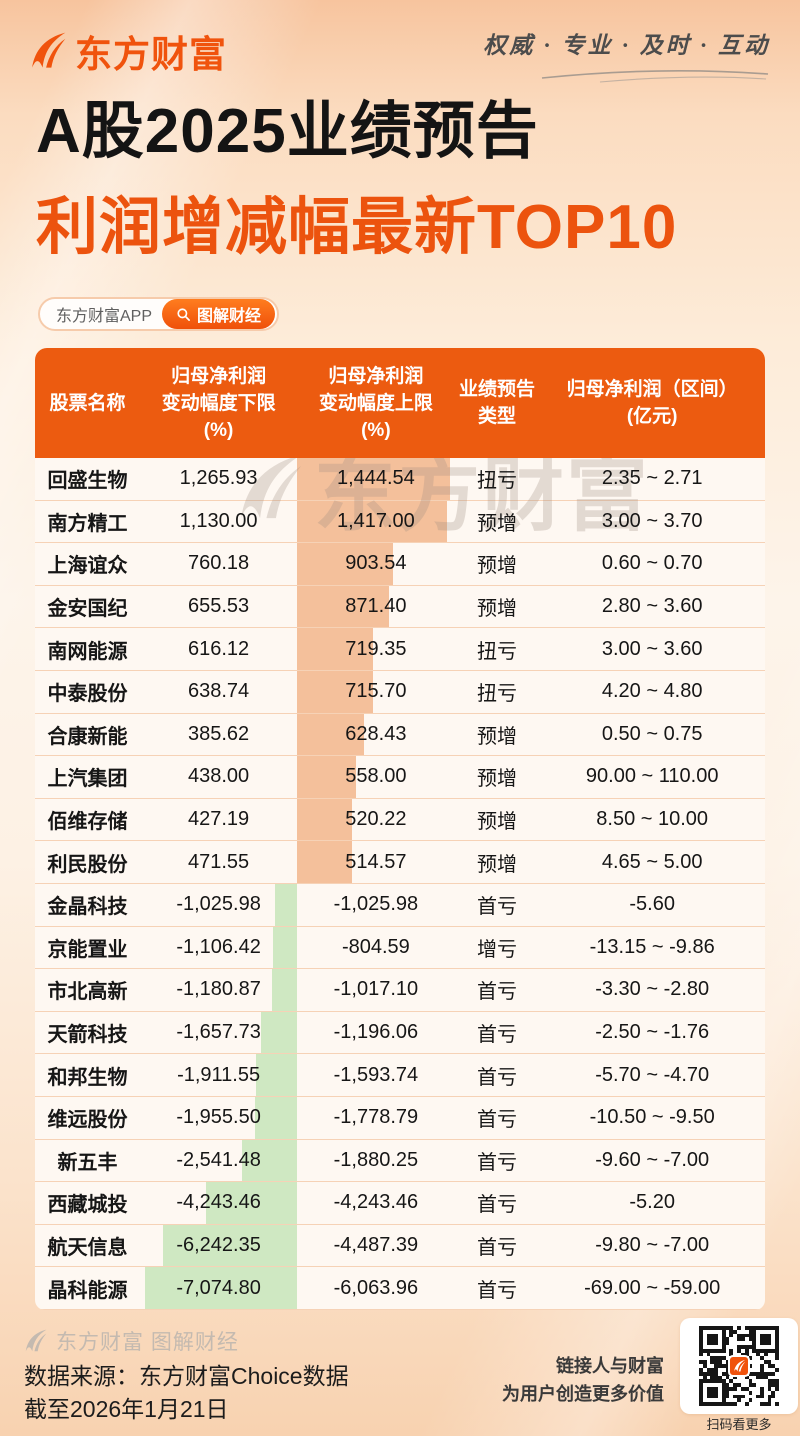 This screenshot has width=800, height=1436. I want to click on stock-name-cell: 天箭科技, so click(87, 1033).